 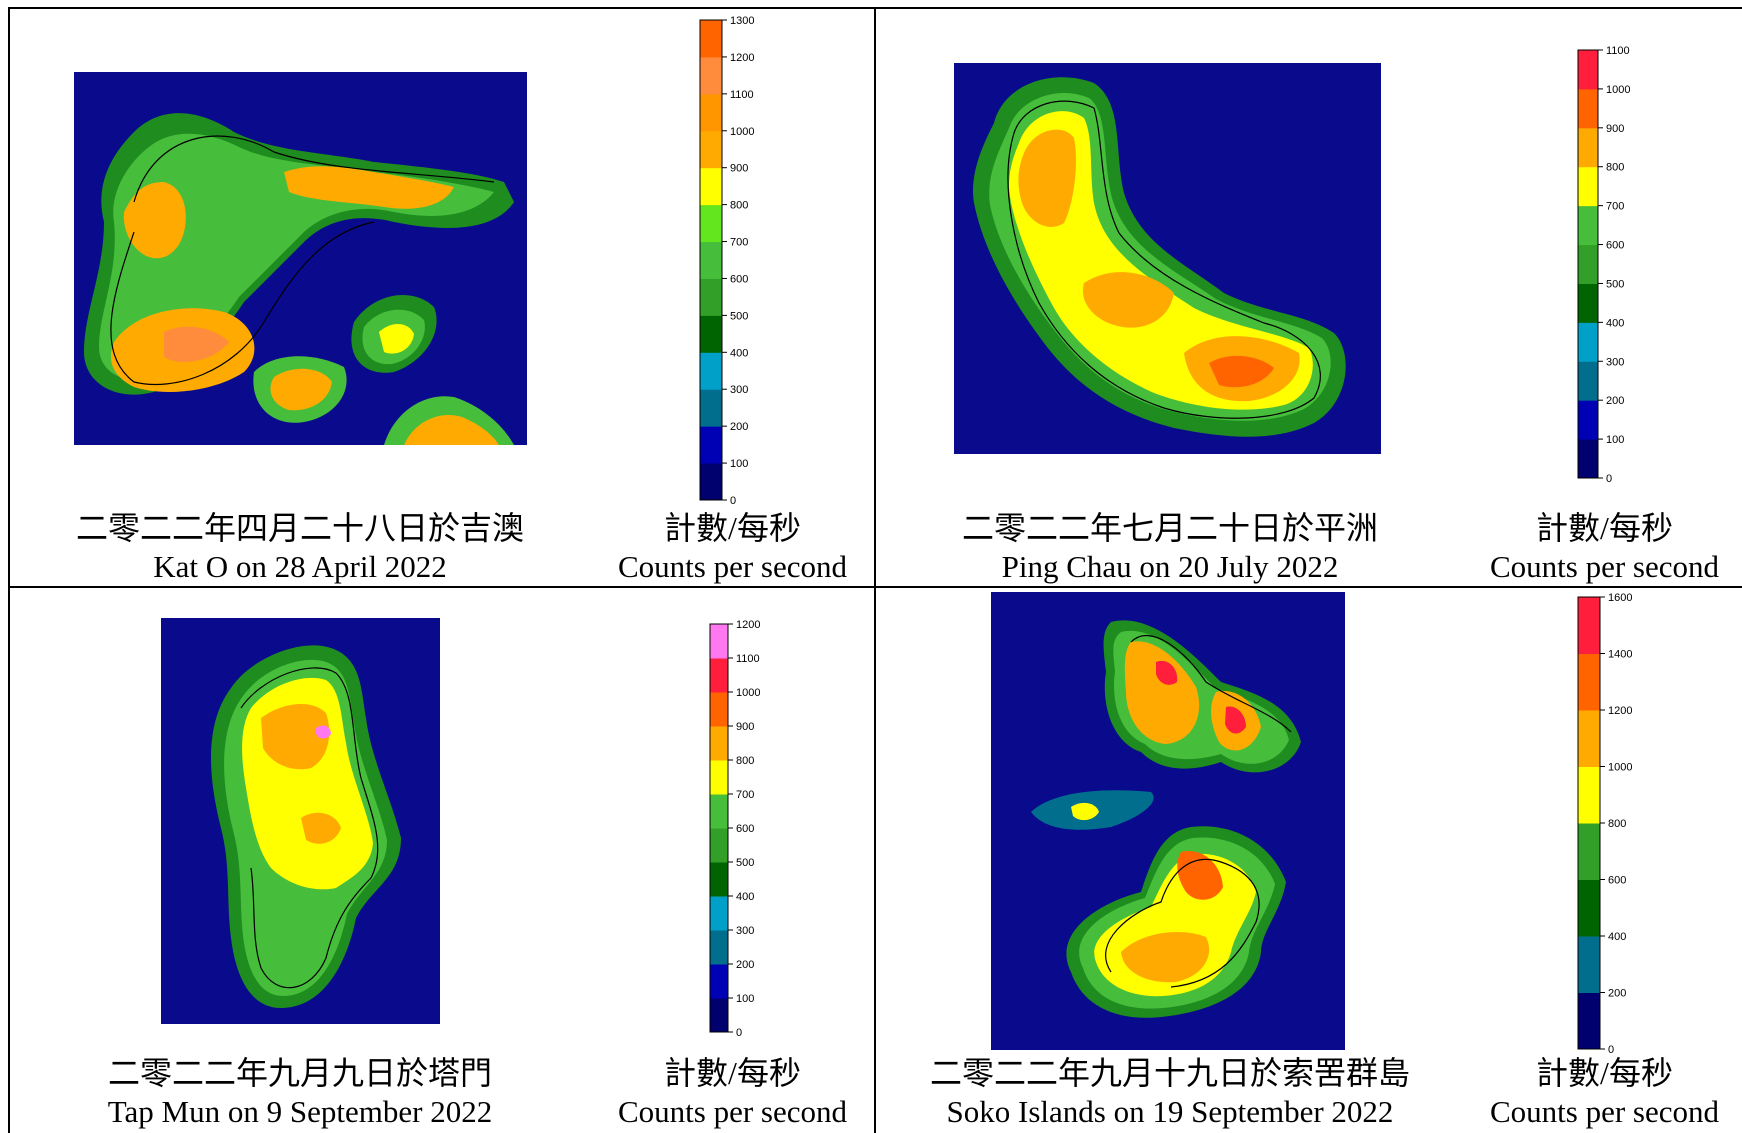 What do you see at coordinates (1620, 598) in the screenshot?
I see `legend-tick-label: 1600` at bounding box center [1620, 598].